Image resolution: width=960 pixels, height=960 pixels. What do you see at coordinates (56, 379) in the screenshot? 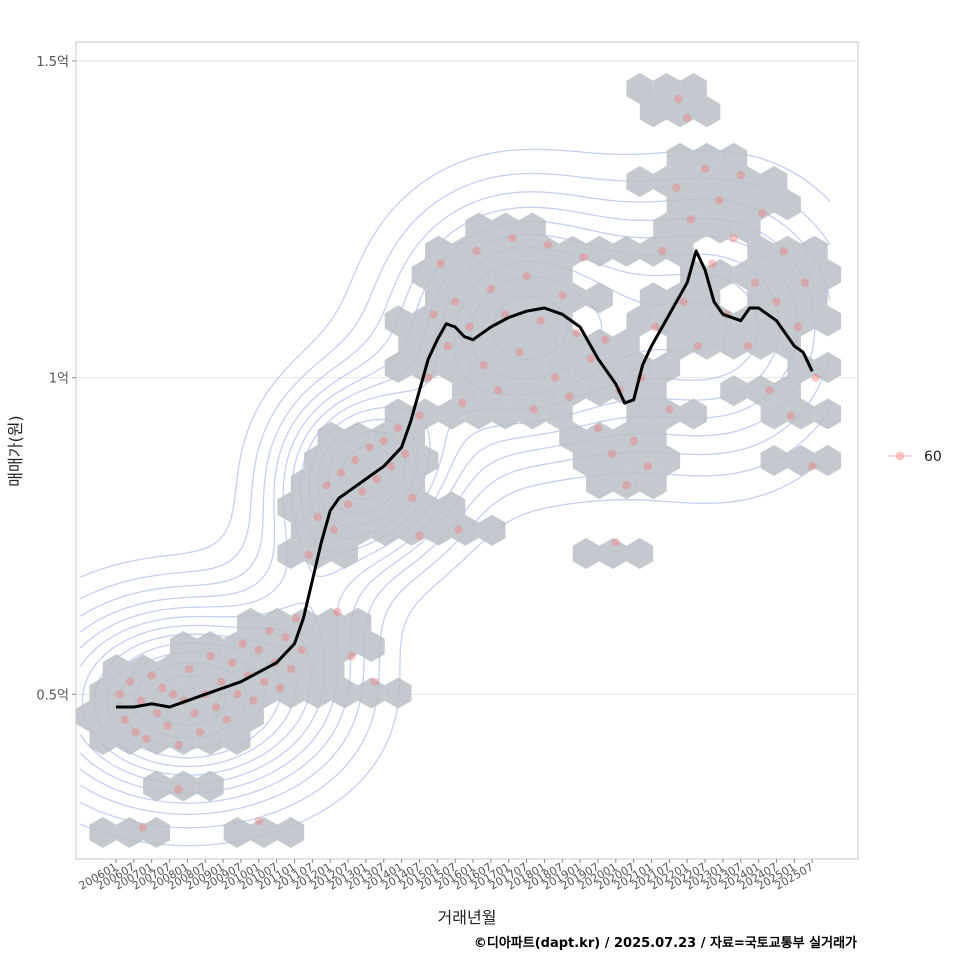
I see `y-axis-ticks: 0.5억 1억 1.5억` at bounding box center [56, 379].